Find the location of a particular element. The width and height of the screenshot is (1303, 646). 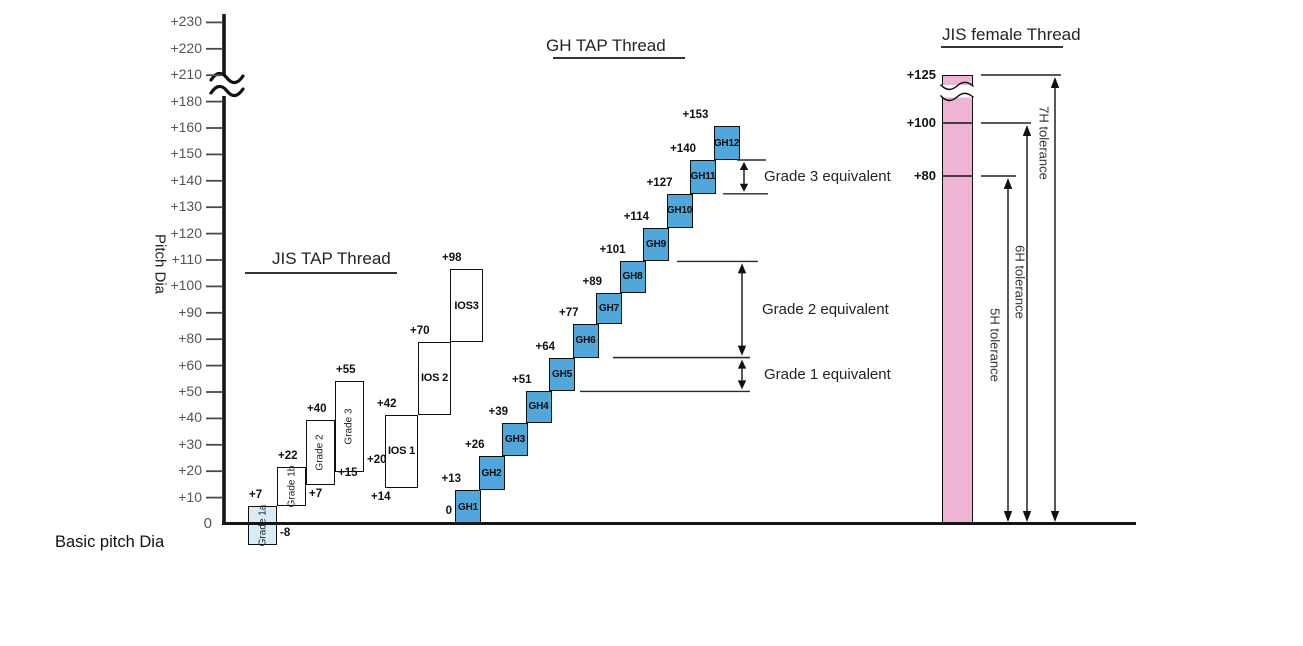

grade-box-bottom-value: -8 is located at coordinates (285, 532).